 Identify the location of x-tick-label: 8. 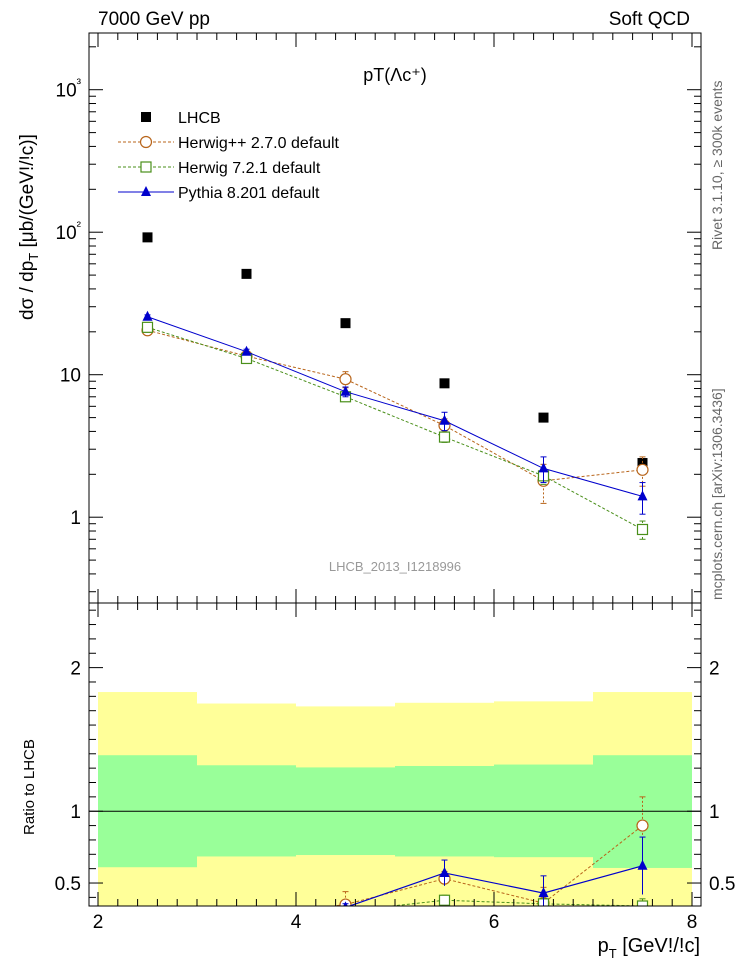
(692, 922).